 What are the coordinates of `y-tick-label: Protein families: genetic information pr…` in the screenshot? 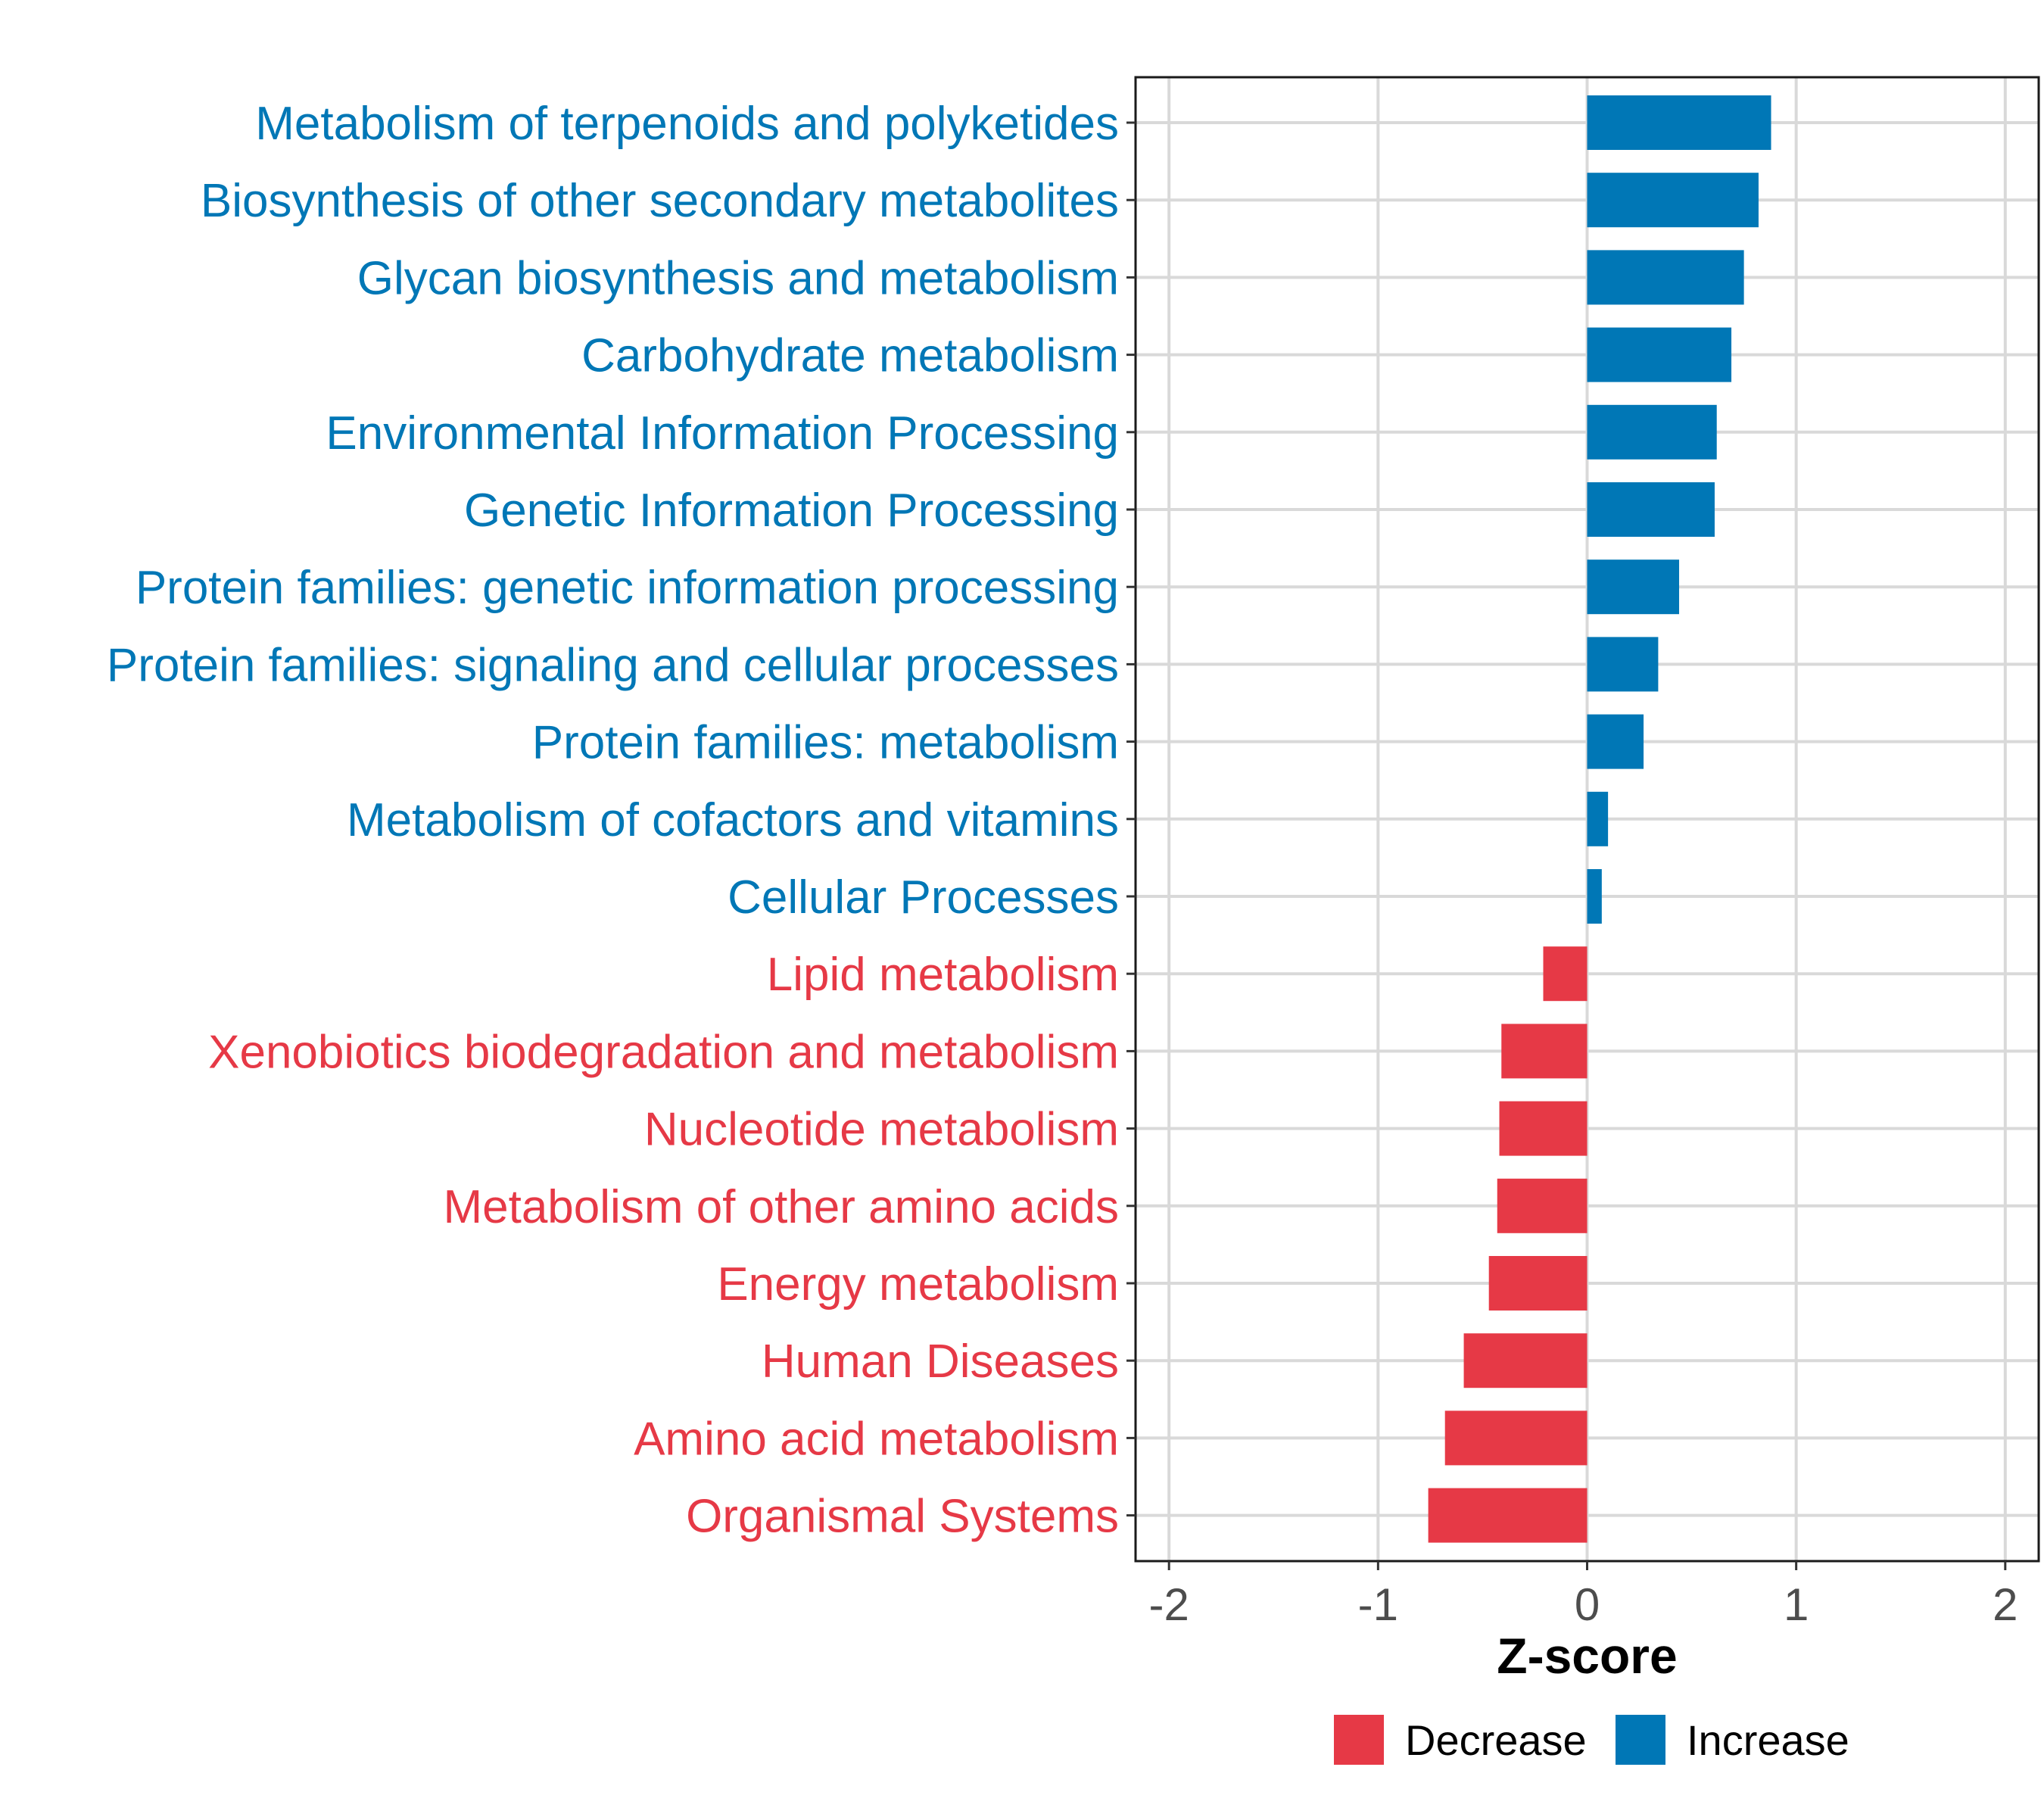 It's located at (627, 588).